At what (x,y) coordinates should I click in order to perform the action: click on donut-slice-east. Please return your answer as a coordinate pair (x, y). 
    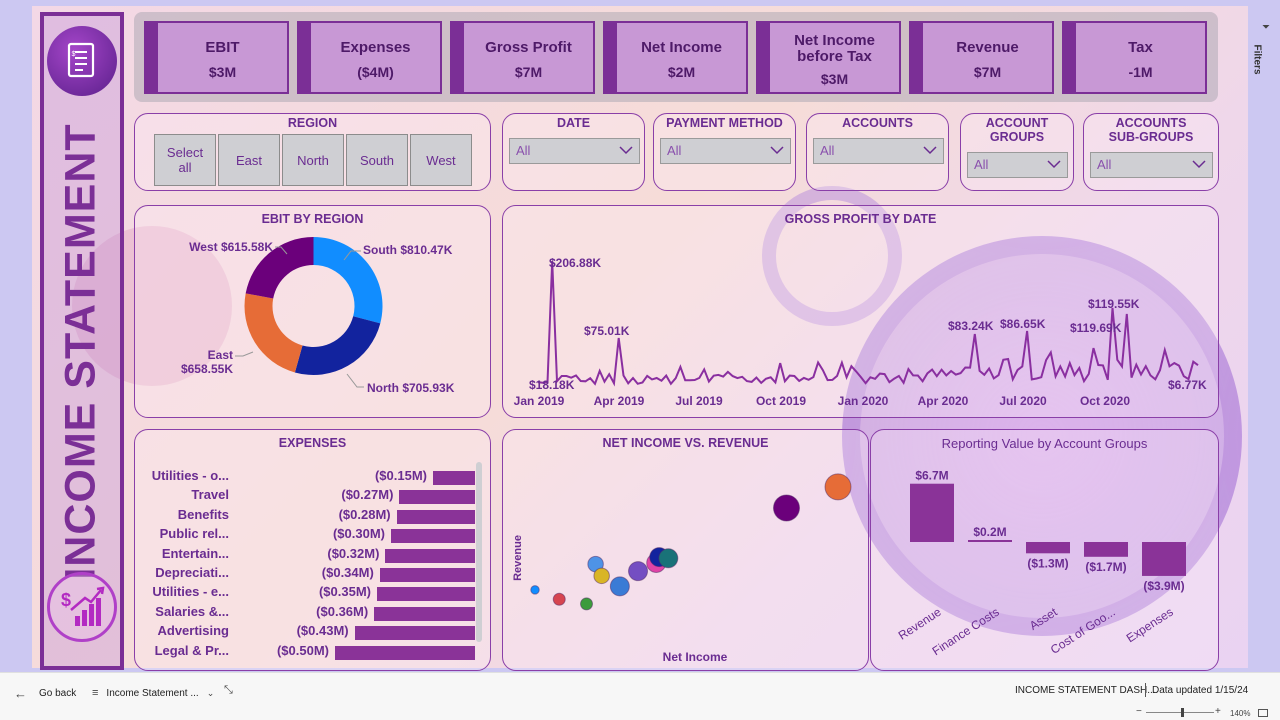
    Looking at the image, I should click on (273, 333).